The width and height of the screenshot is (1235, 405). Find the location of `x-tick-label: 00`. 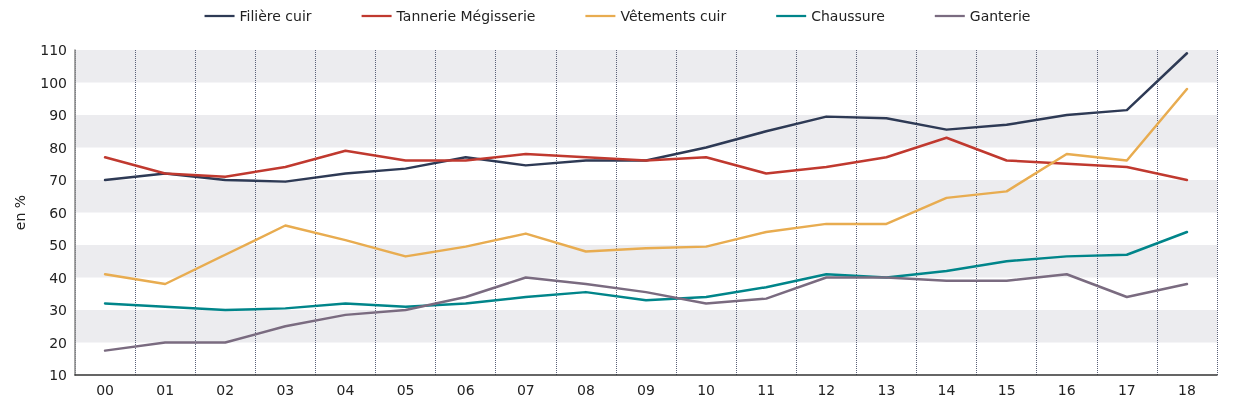

x-tick-label: 00 is located at coordinates (105, 390).